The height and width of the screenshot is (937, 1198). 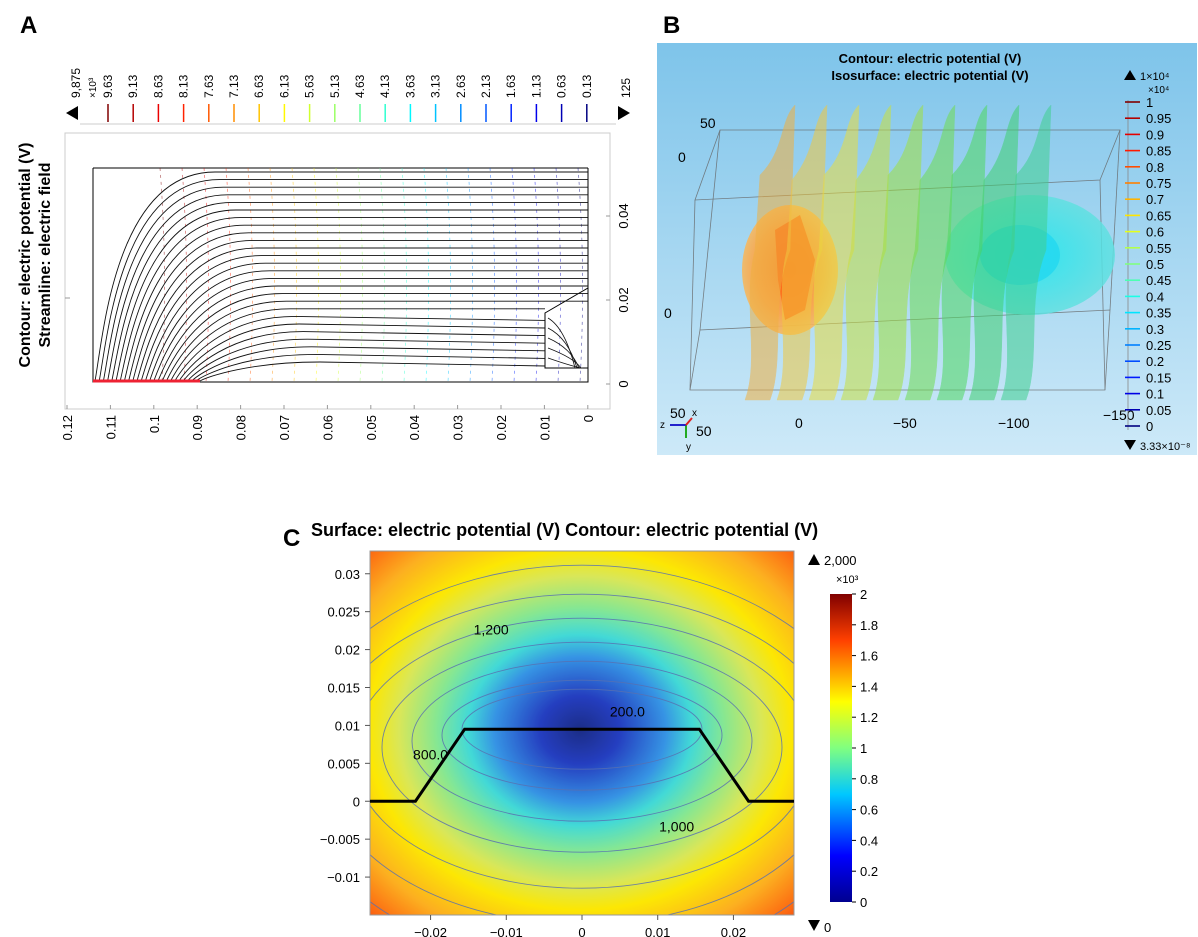 What do you see at coordinates (1155, 134) in the screenshot?
I see `panel-b-colorbar-level: 0.9` at bounding box center [1155, 134].